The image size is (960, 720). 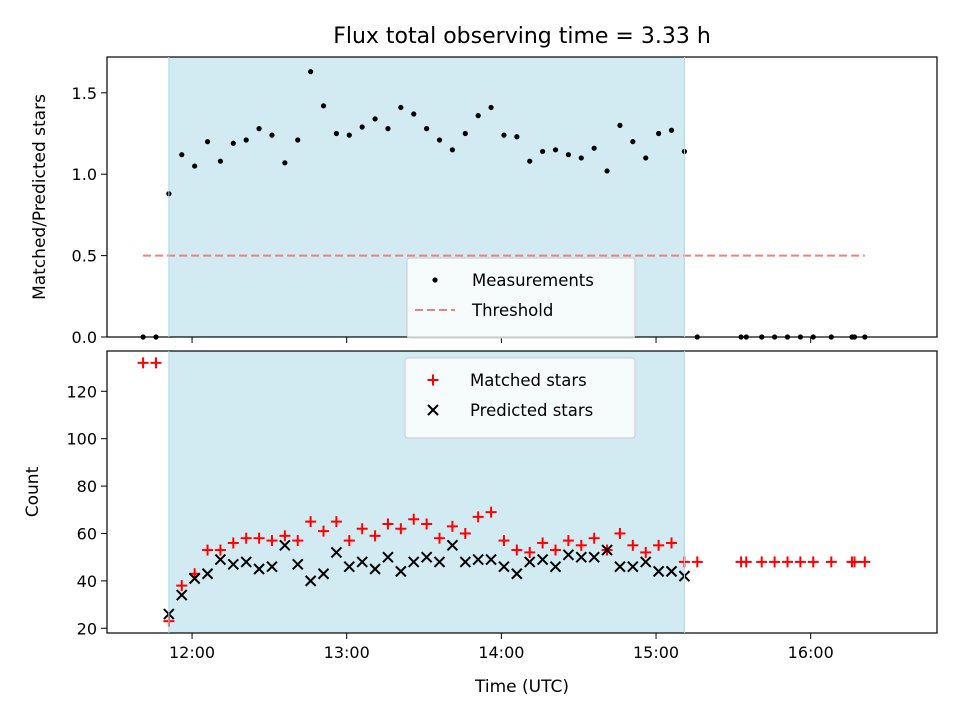 I want to click on y-tick-label: 40, so click(x=87, y=581).